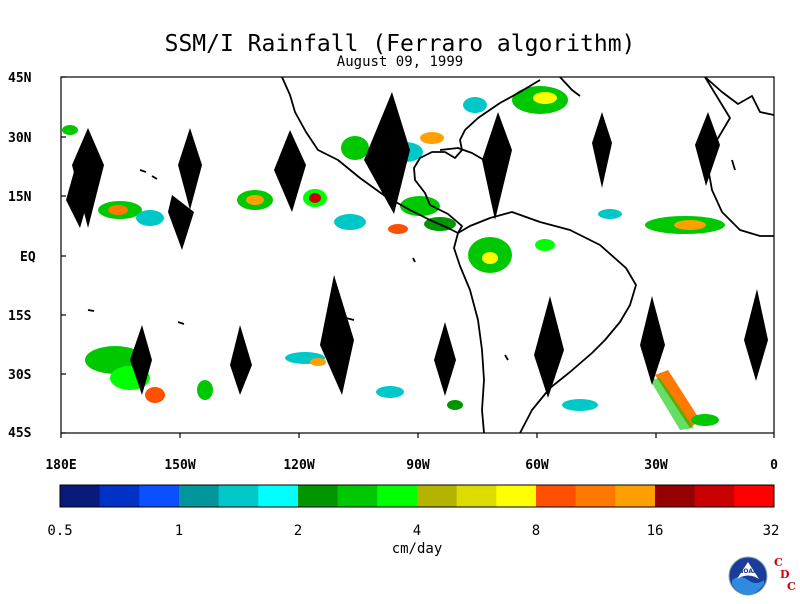  I want to click on colorbar-label-32: 32, so click(771, 531).